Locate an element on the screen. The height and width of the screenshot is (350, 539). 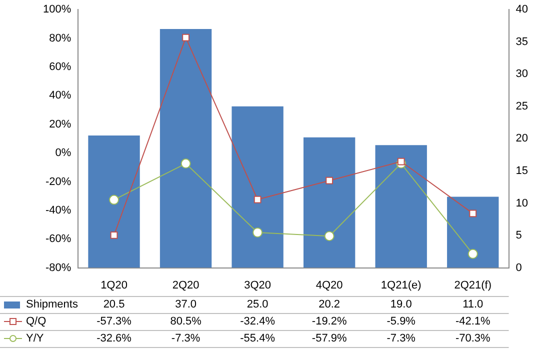
y2-tick-label: 30 is located at coordinates (522, 74).